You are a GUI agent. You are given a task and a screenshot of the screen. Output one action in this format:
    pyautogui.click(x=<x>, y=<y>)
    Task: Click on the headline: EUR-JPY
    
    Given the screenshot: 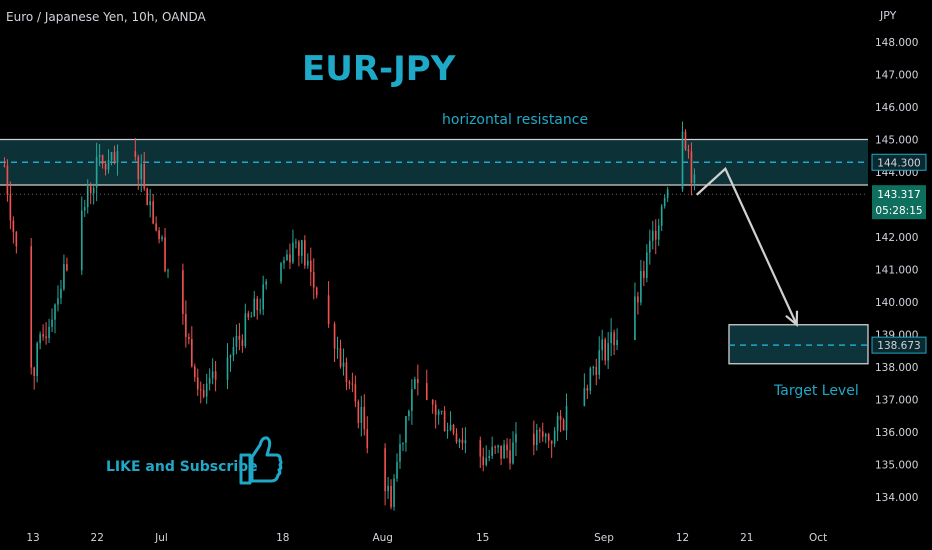 What is the action you would take?
    pyautogui.click(x=379, y=69)
    